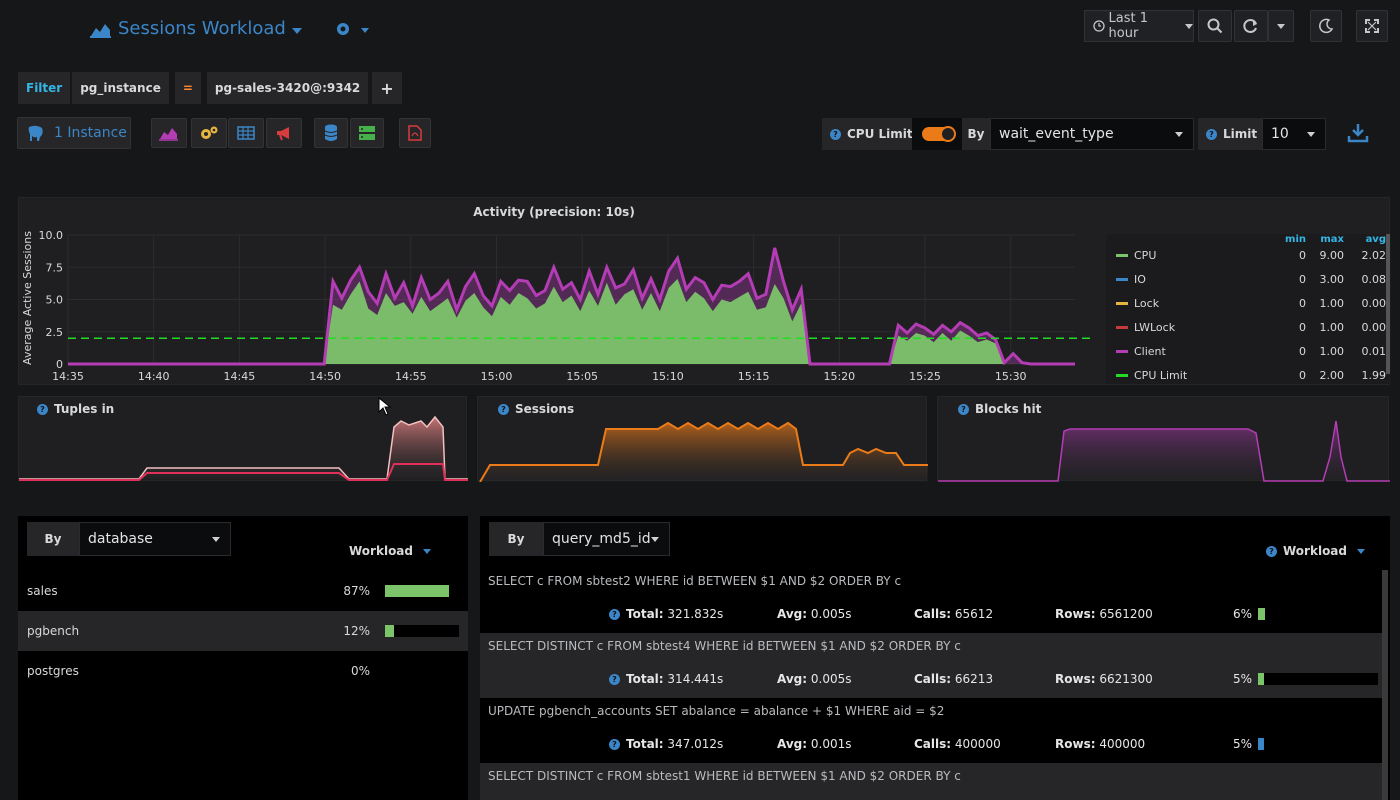 The height and width of the screenshot is (800, 1400). What do you see at coordinates (1374, 351) in the screenshot?
I see `legend-avg: 0.01` at bounding box center [1374, 351].